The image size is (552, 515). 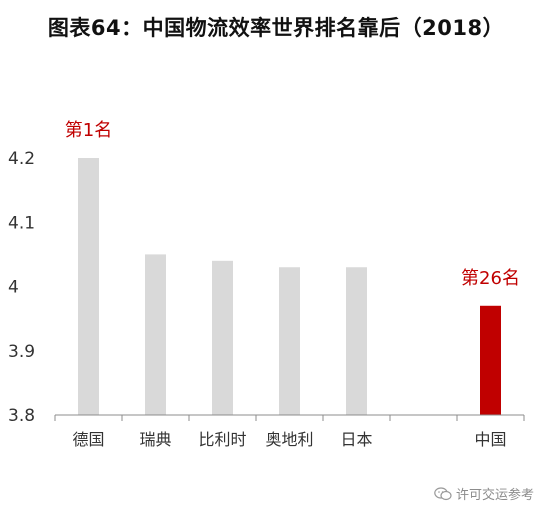 What do you see at coordinates (88, 439) in the screenshot?
I see `x-tick-label: 德国` at bounding box center [88, 439].